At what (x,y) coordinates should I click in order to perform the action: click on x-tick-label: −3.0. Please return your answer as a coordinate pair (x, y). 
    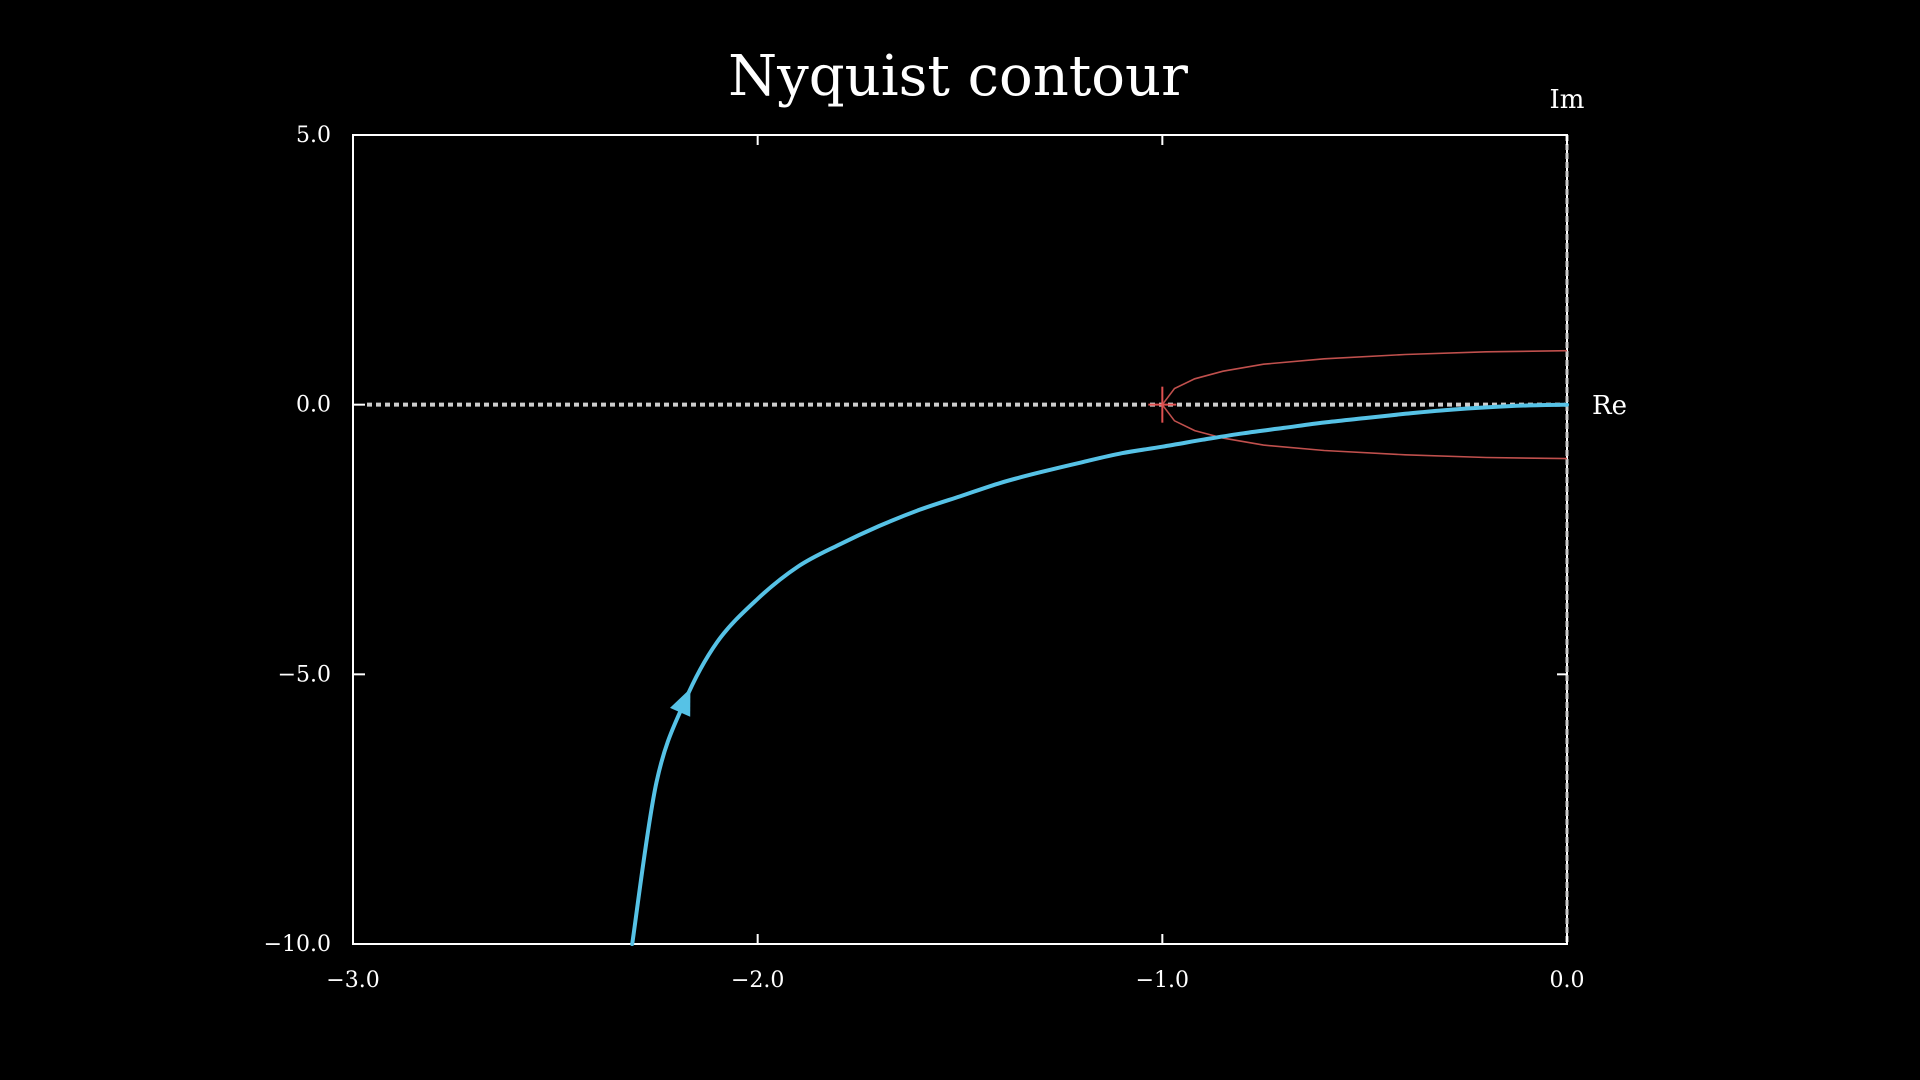
    Looking at the image, I should click on (352, 980).